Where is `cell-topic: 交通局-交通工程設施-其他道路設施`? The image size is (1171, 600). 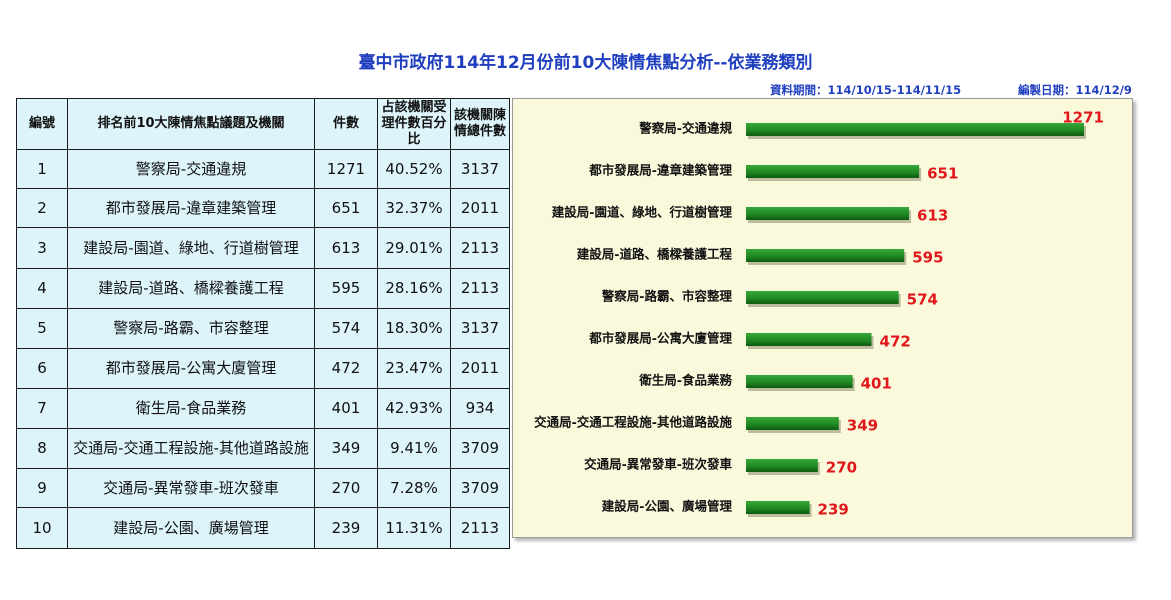 cell-topic: 交通局-交通工程設施-其他道路設施 is located at coordinates (191, 448).